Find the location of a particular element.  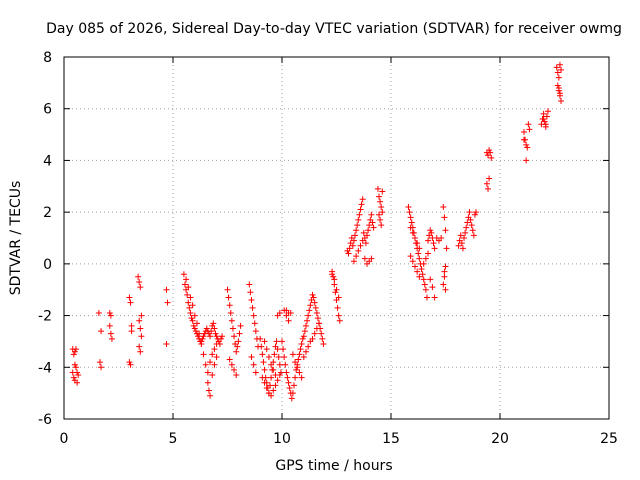

x-tick-label: 25 is located at coordinates (609, 439).